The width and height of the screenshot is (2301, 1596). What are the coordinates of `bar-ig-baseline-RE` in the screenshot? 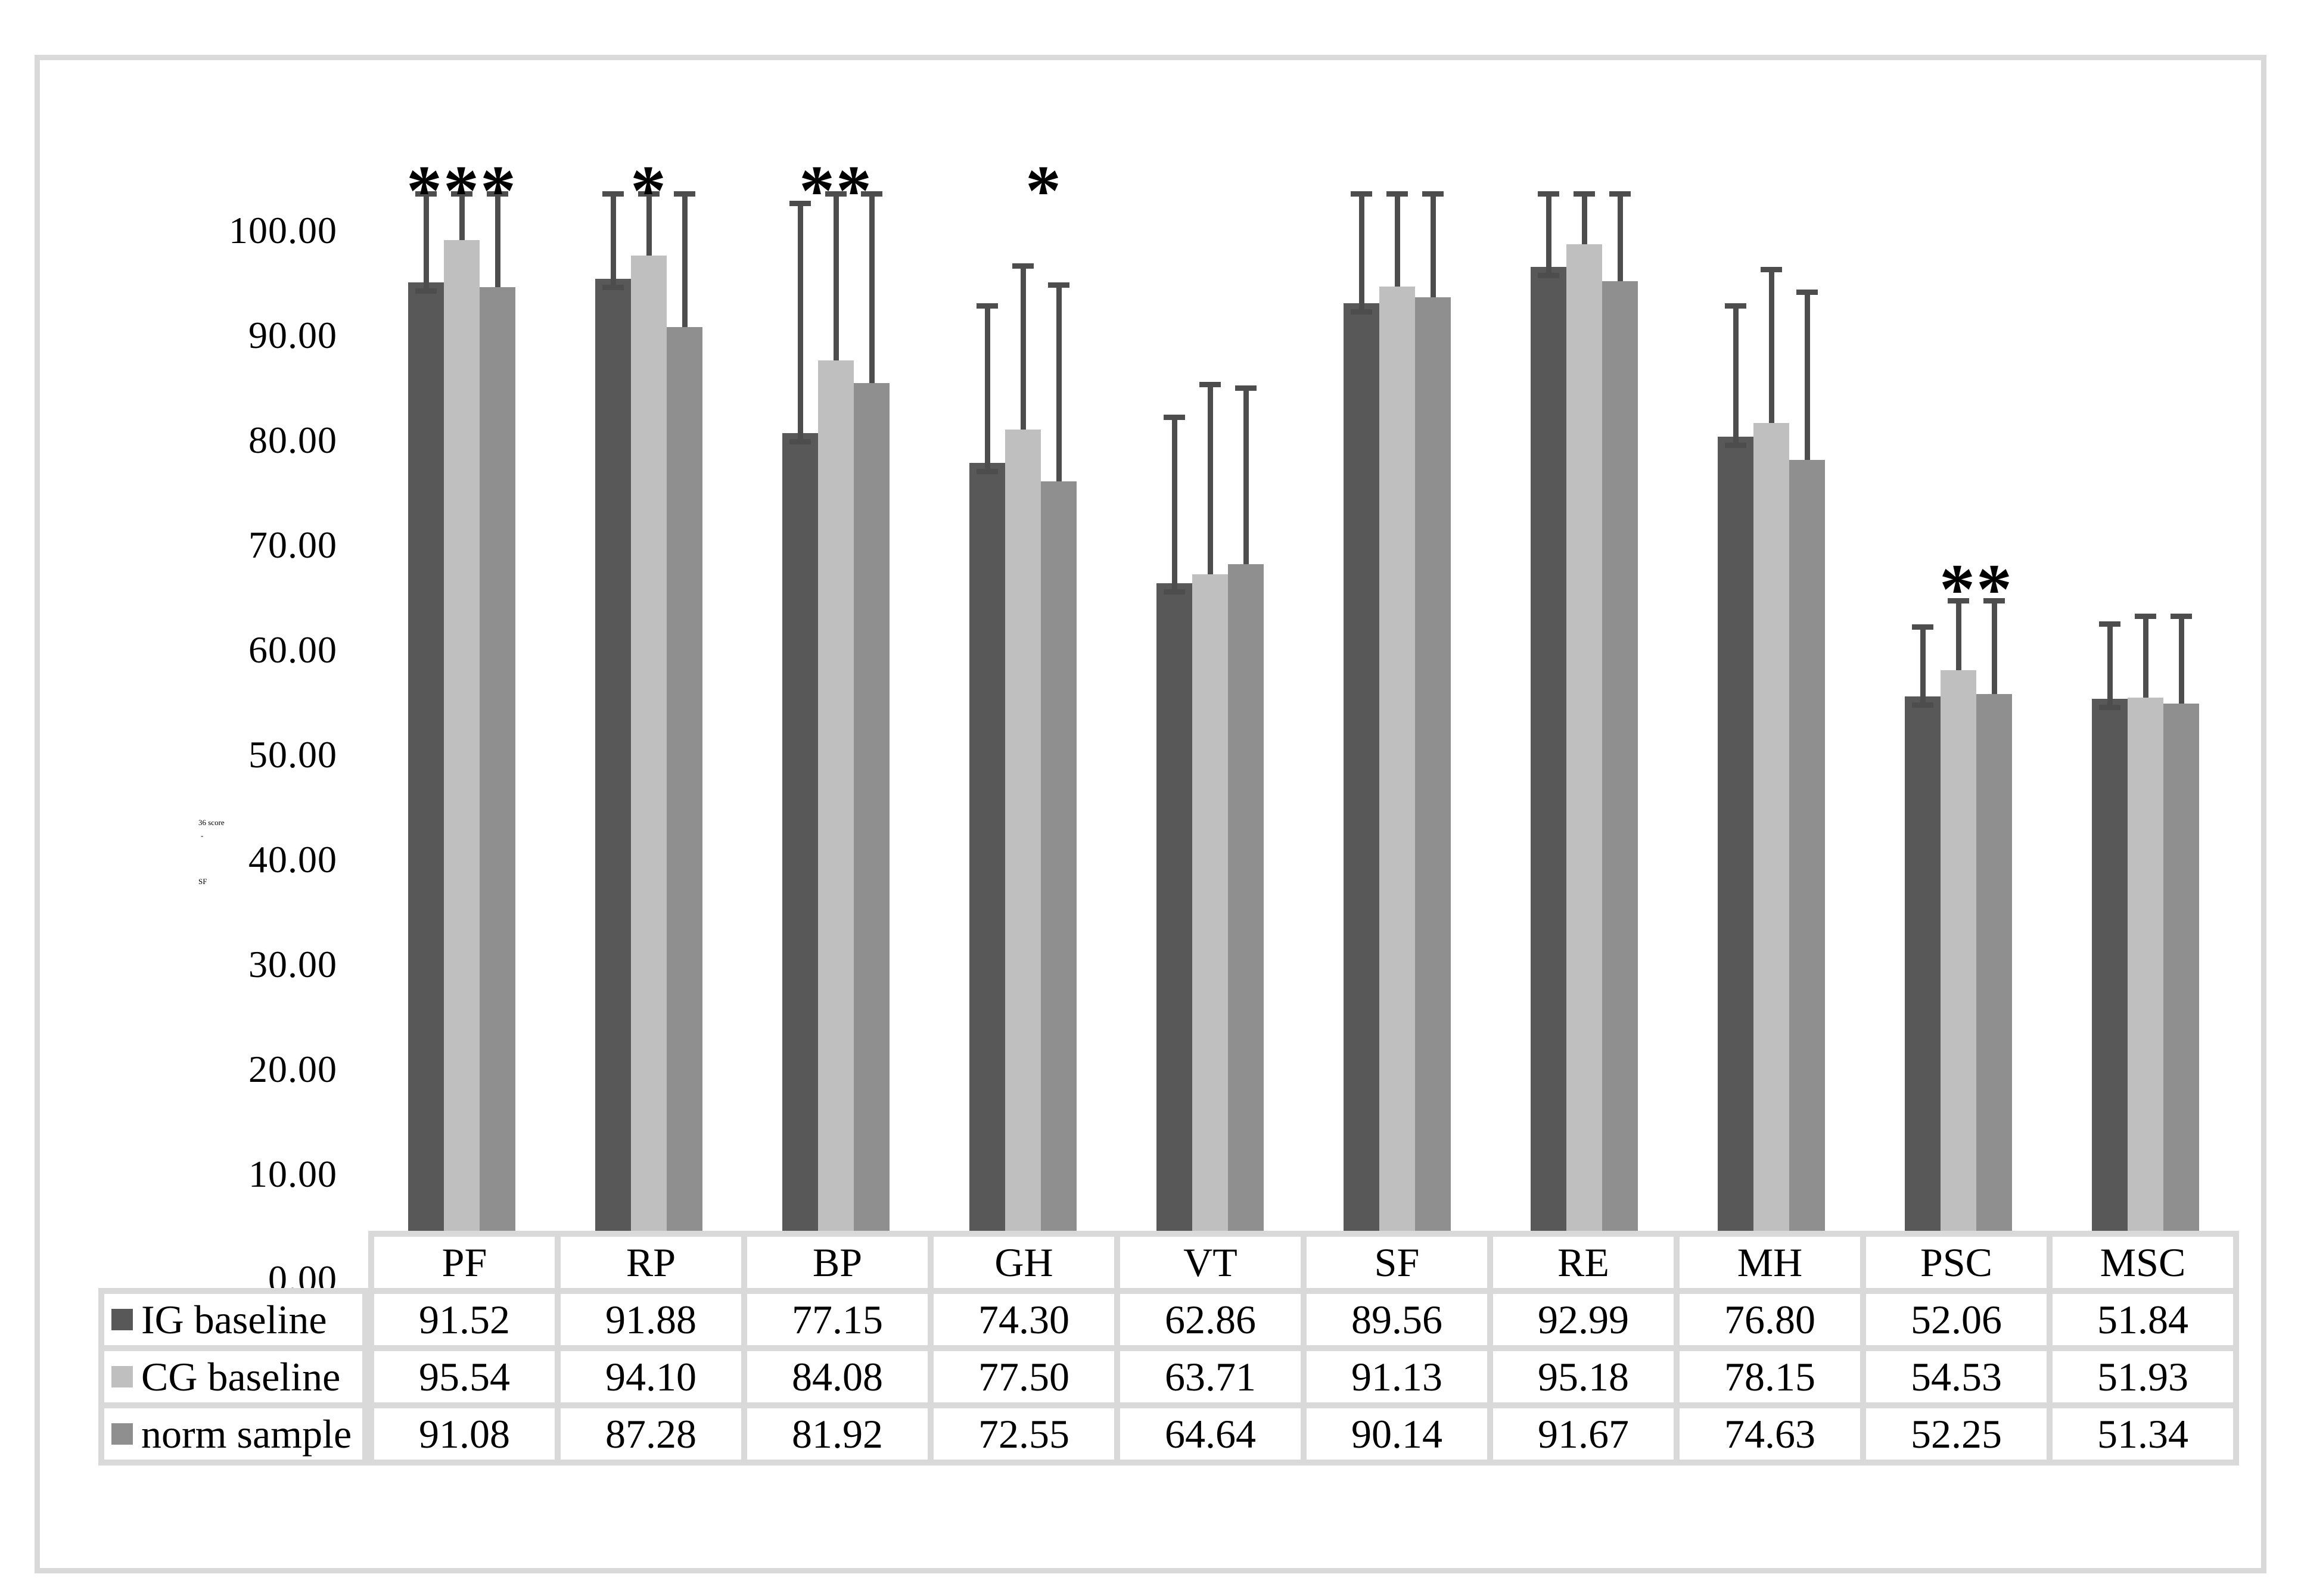 It's located at (1548, 752).